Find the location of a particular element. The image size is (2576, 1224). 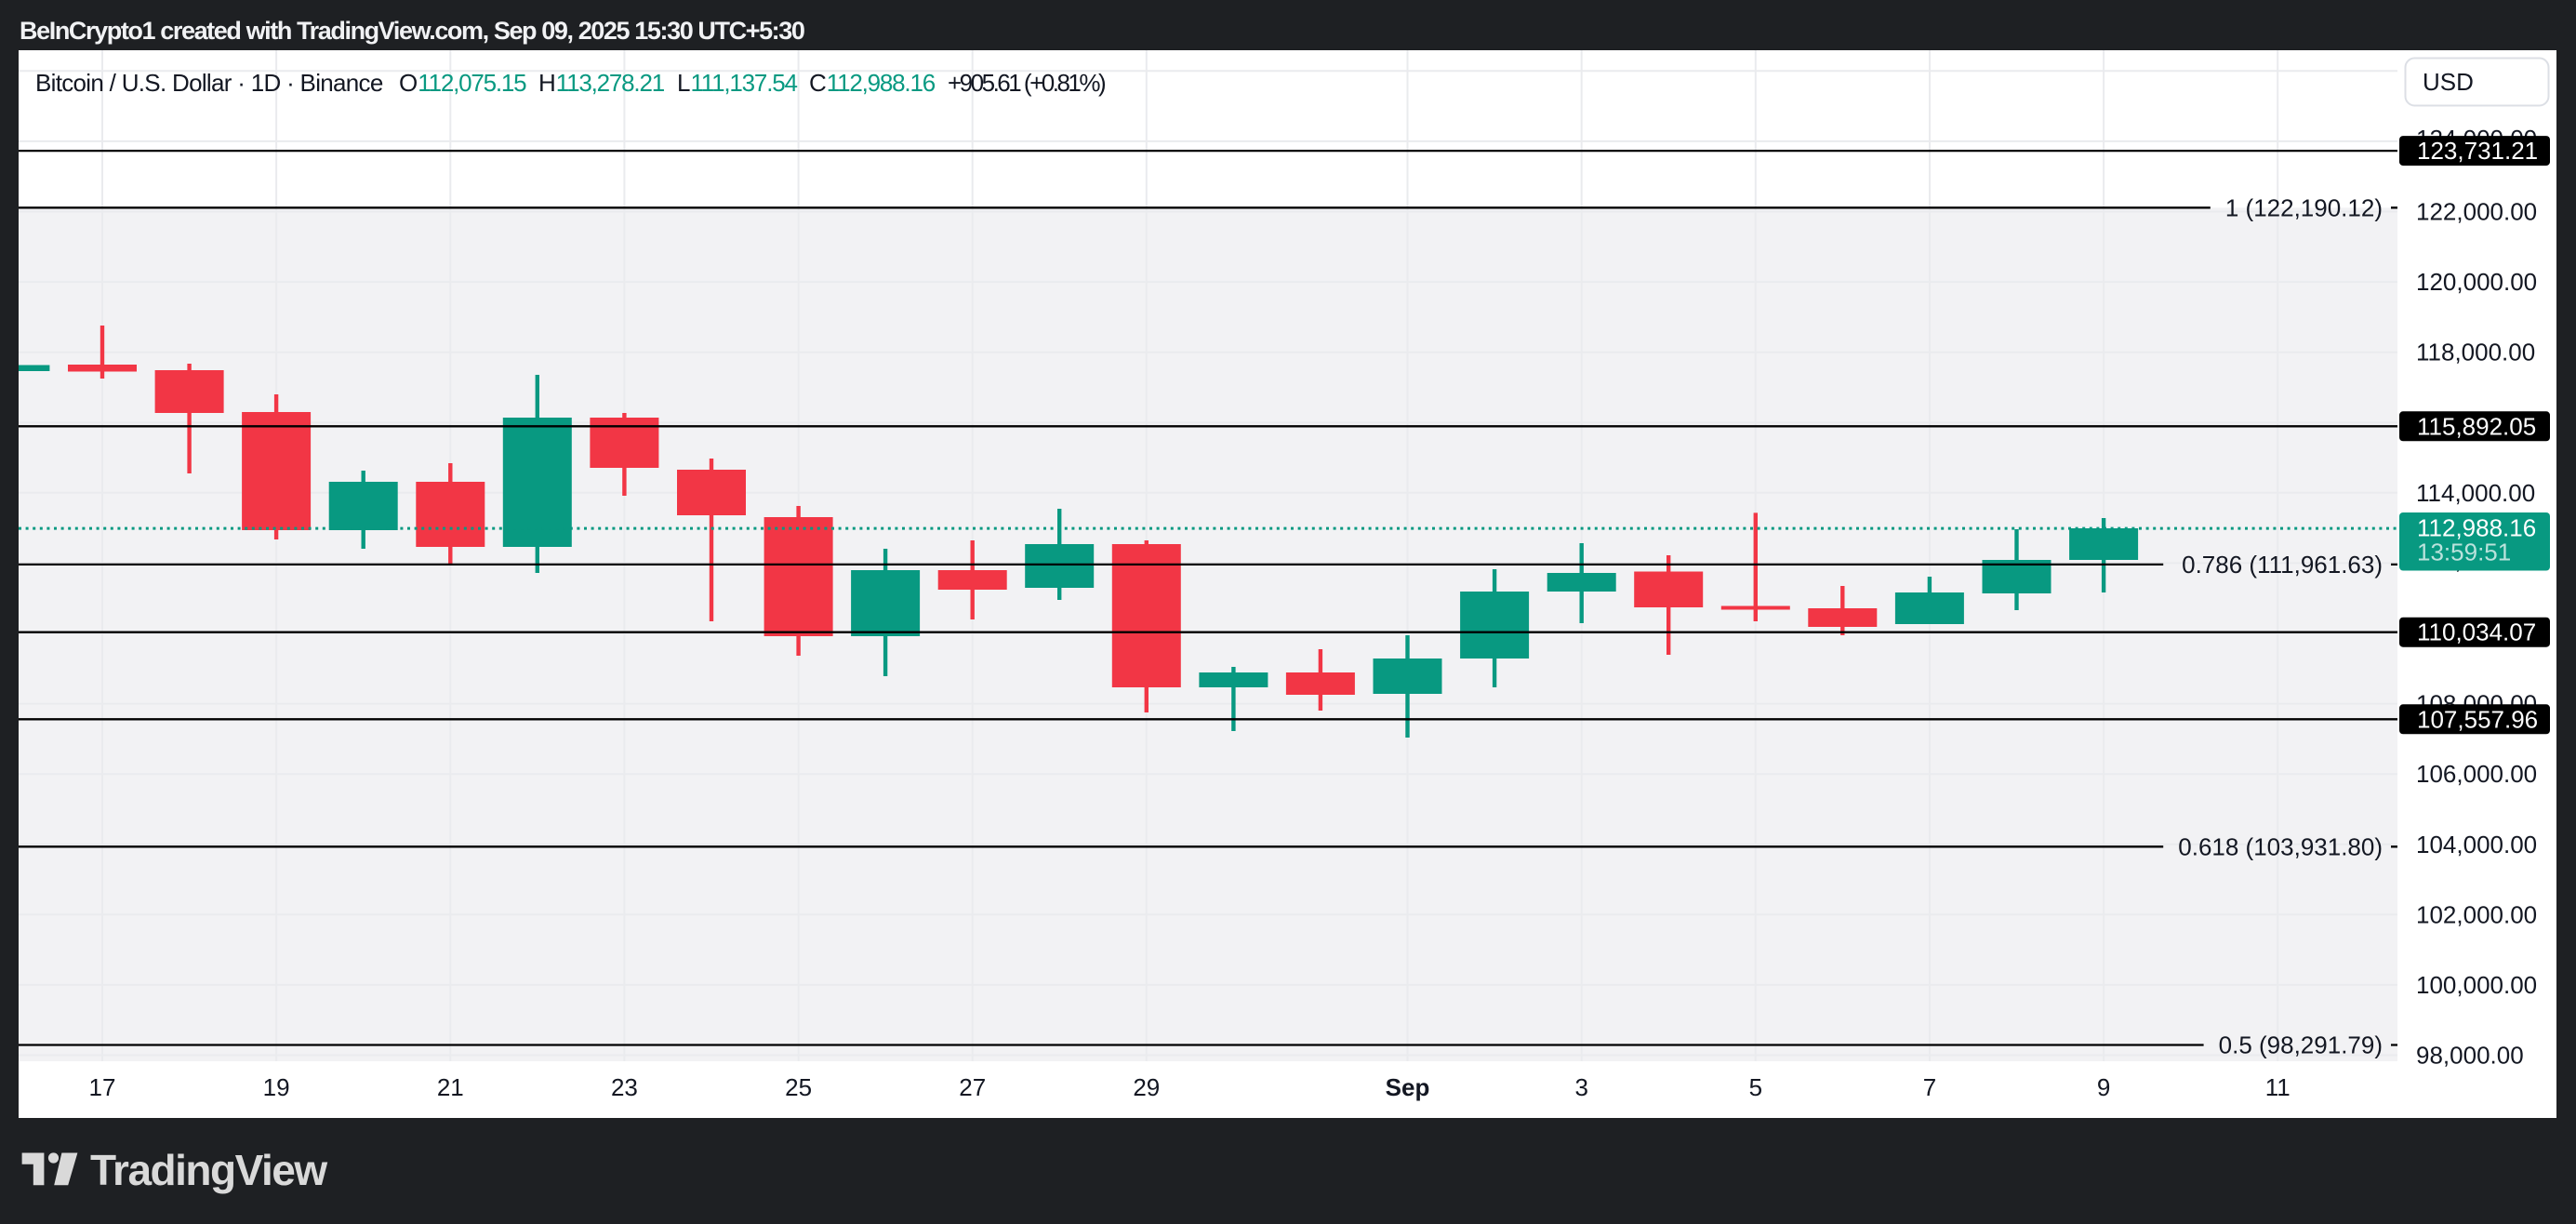

svg-text: USD is located at coordinates (2448, 82).